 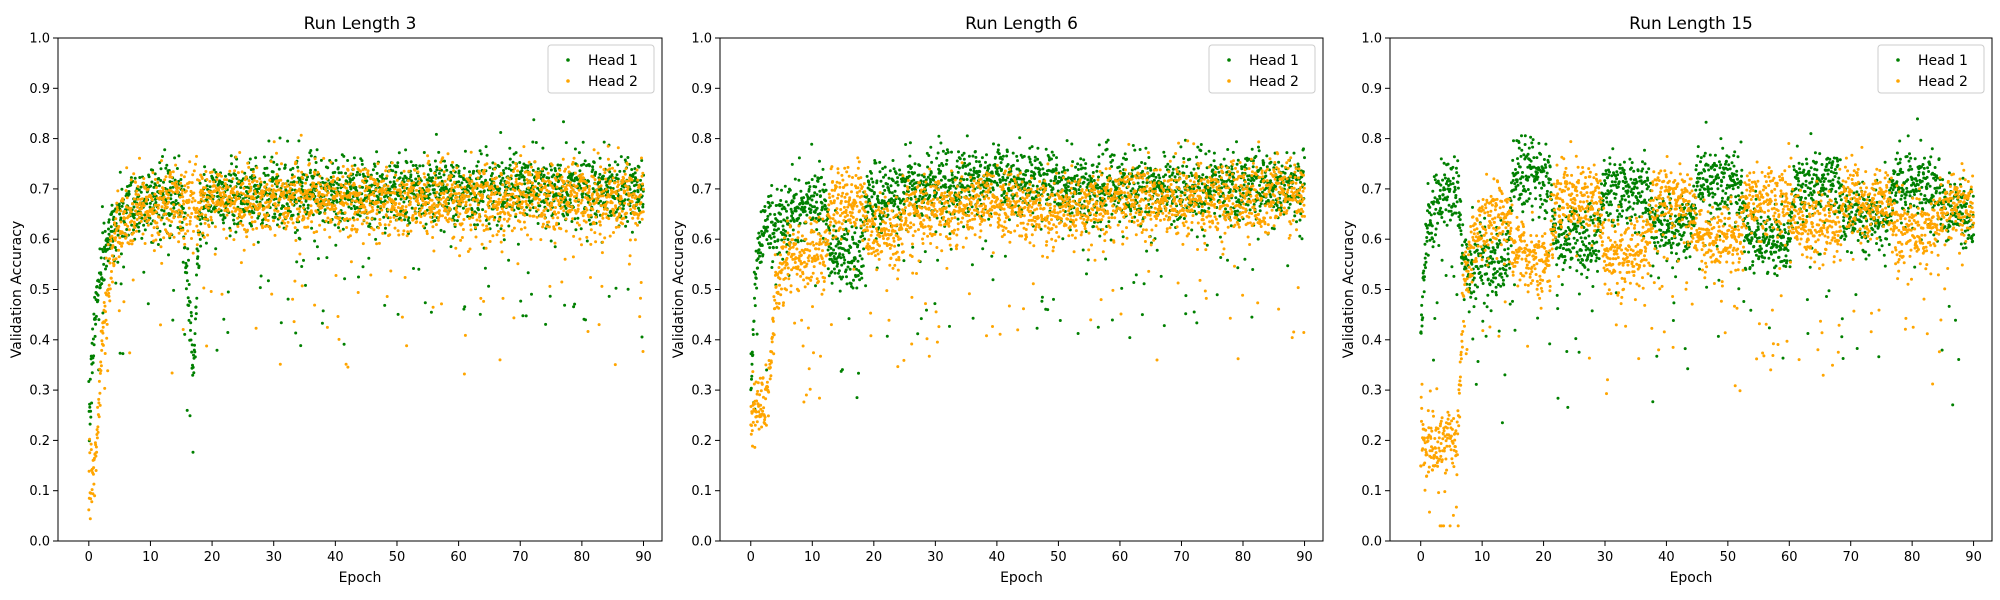 What do you see at coordinates (39, 39) in the screenshot?
I see `y-tick-label: 1.0` at bounding box center [39, 39].